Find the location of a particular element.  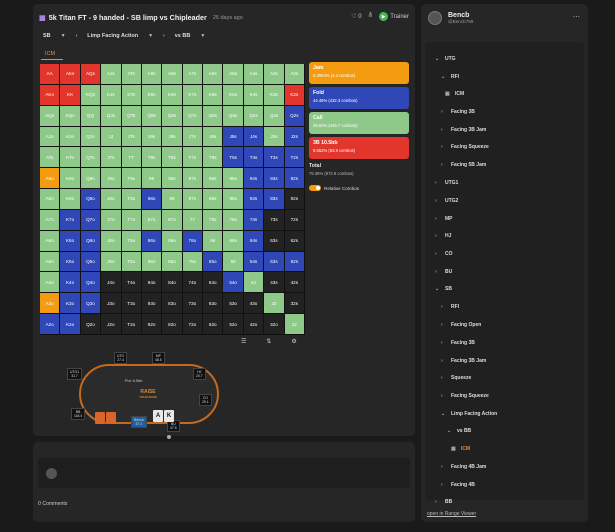

tree-item: › Facing 5B Jam is located at coordinates (463, 165).